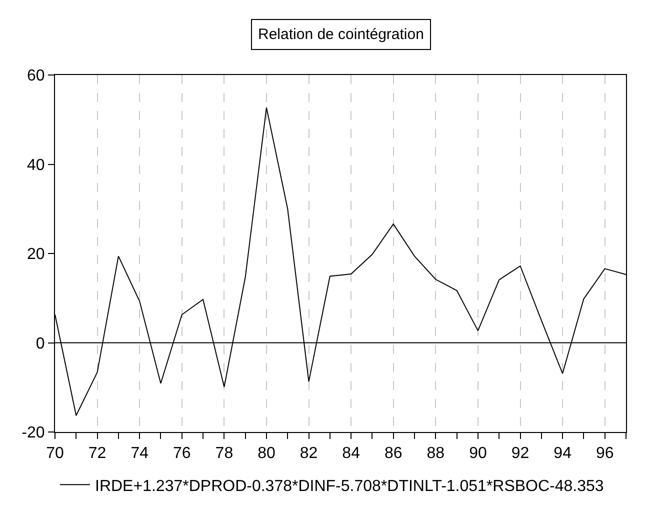 The image size is (661, 517). What do you see at coordinates (224, 453) in the screenshot?
I see `x-tick-label: 78` at bounding box center [224, 453].